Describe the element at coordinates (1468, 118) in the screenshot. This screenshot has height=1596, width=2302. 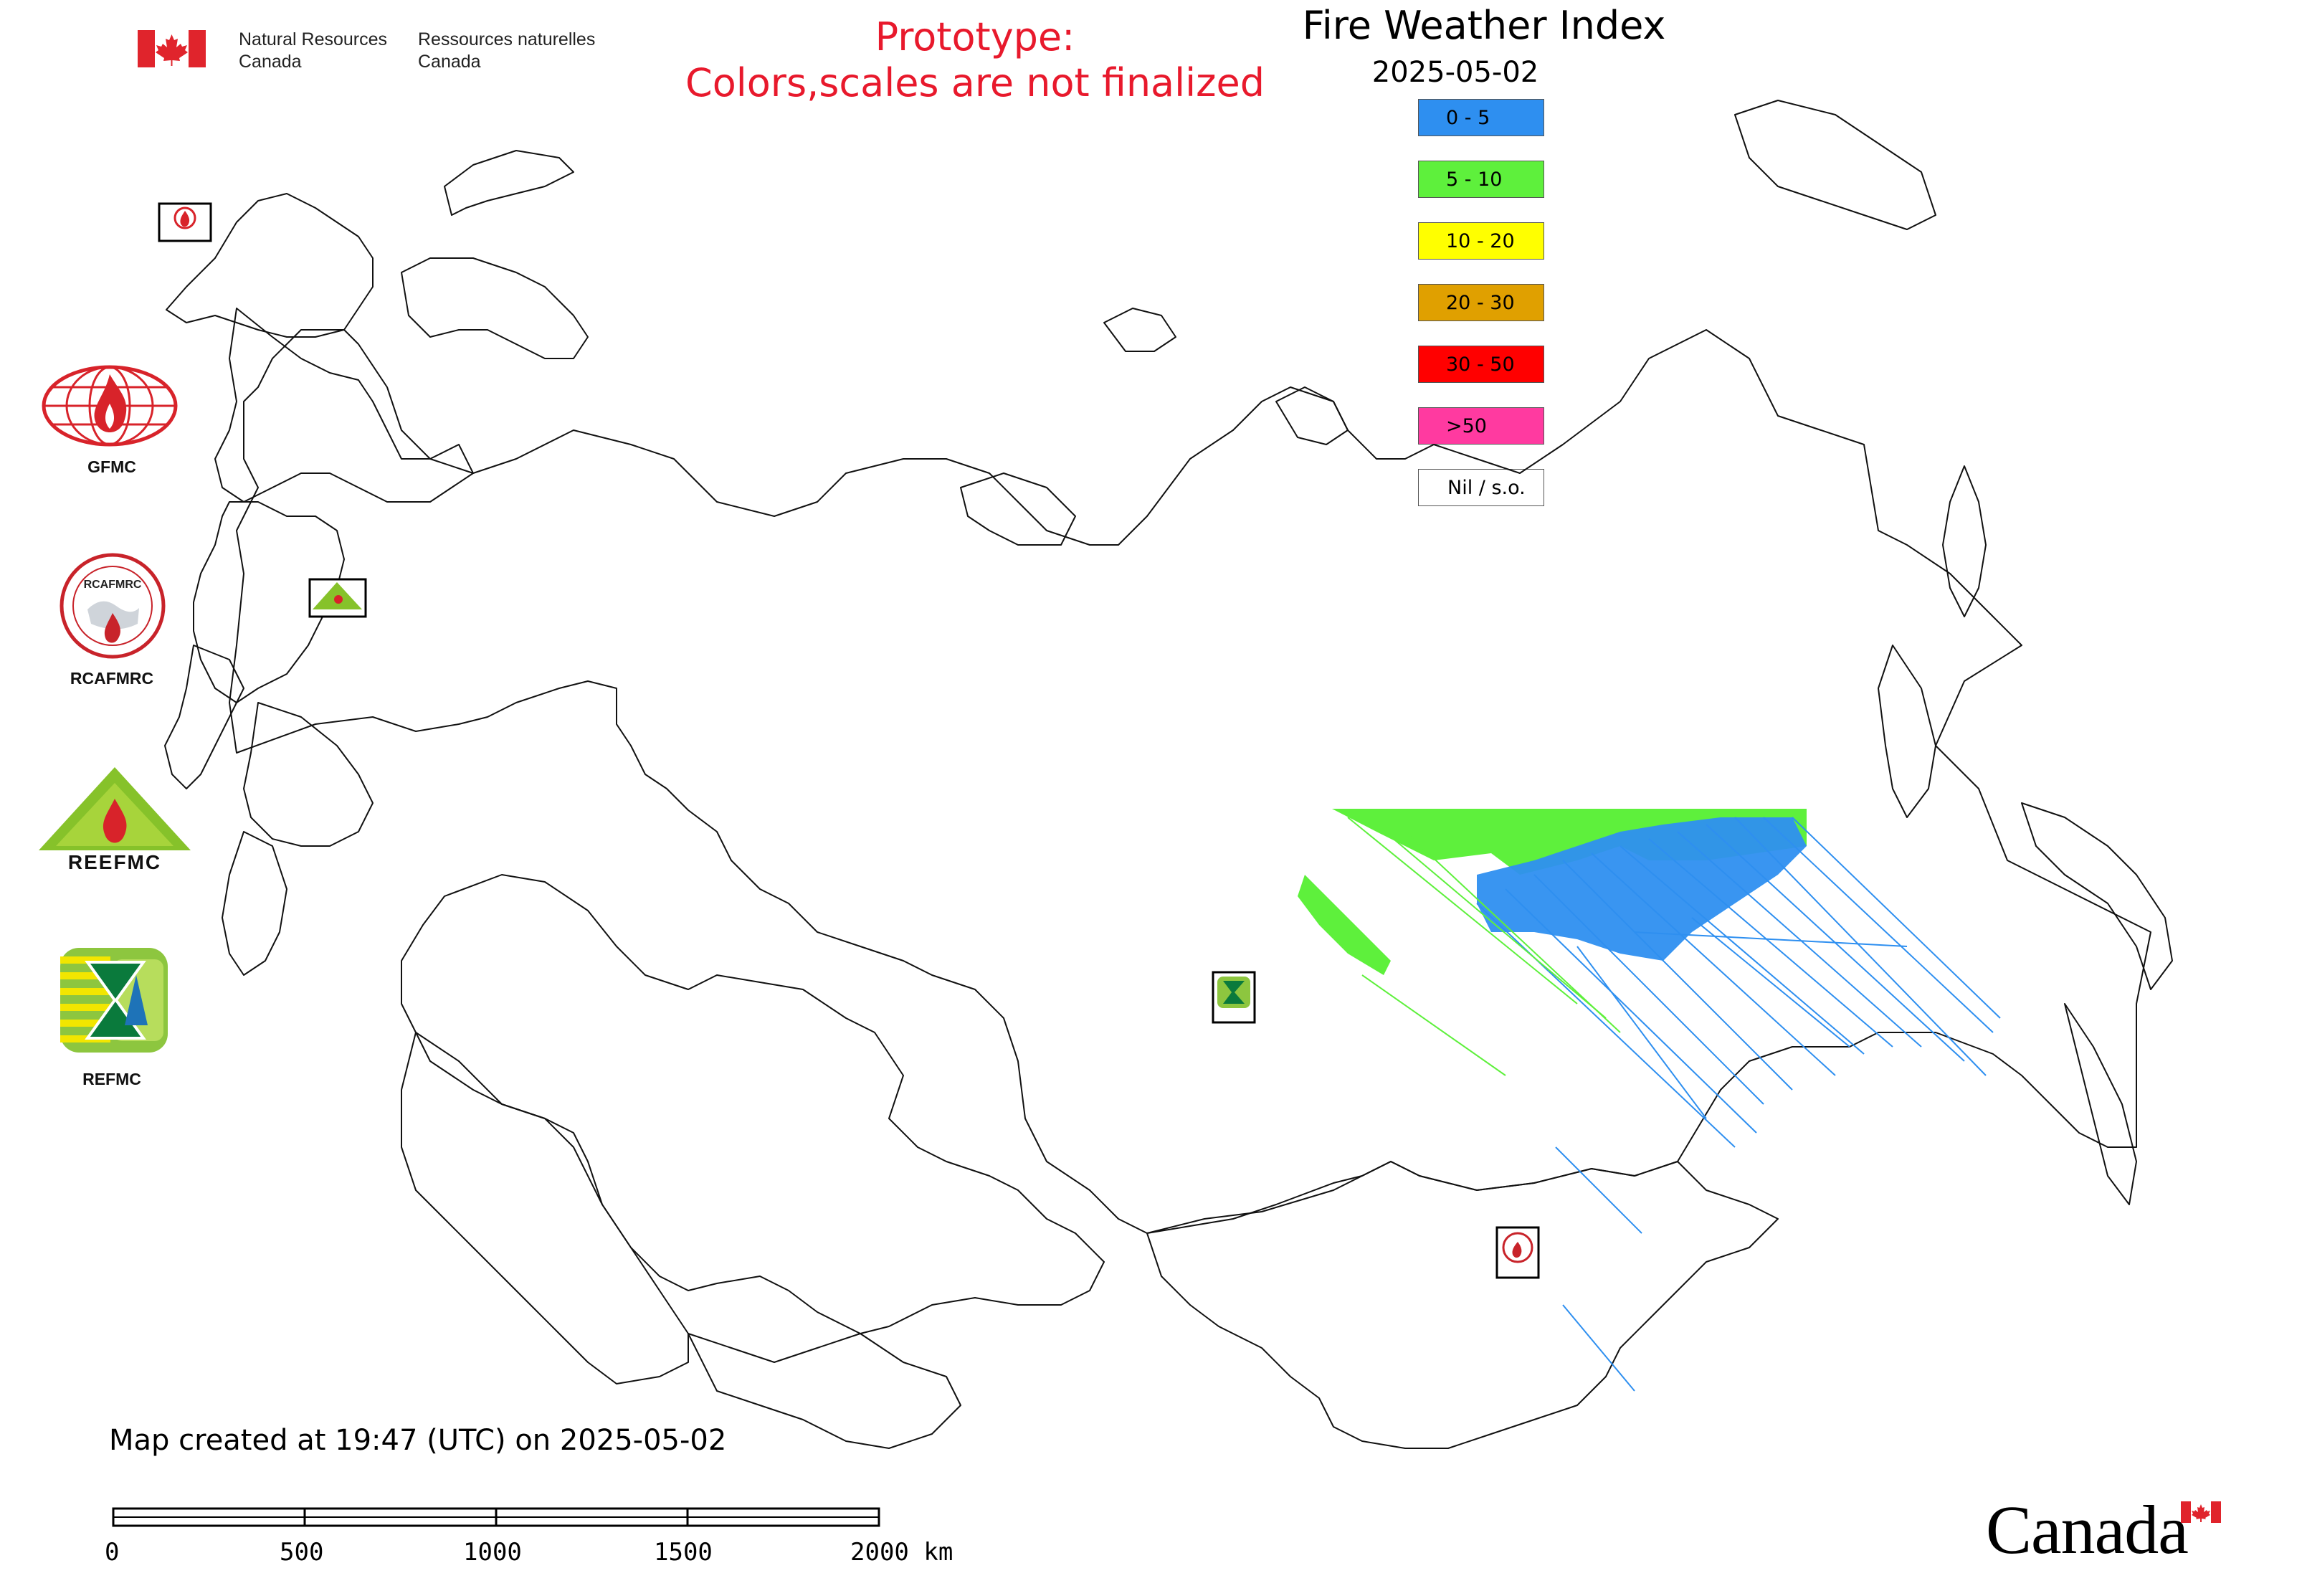
I see `legend-label: 0 - 5` at that location.